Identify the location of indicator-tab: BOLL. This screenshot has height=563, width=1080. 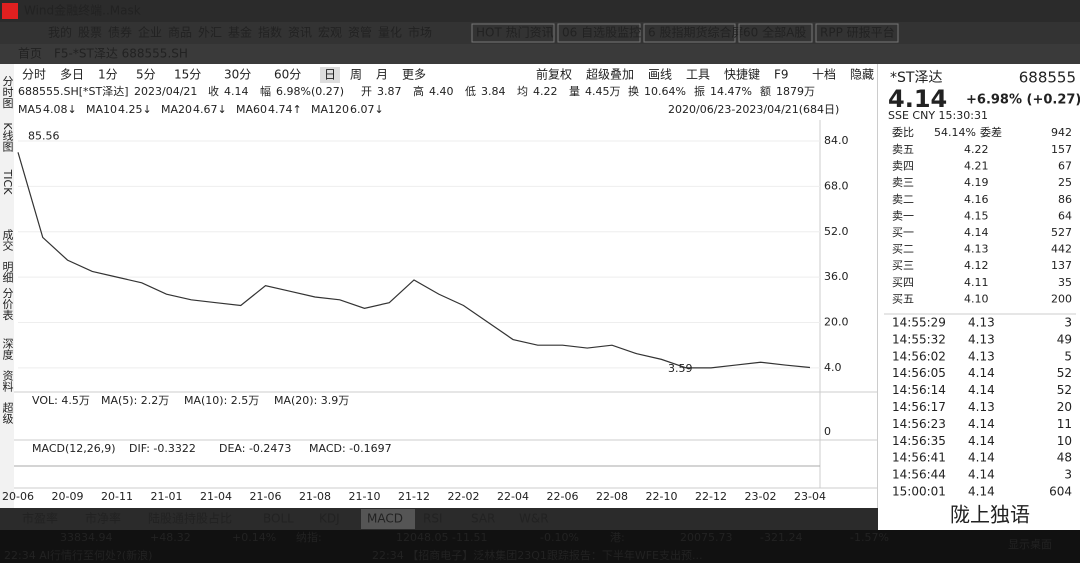
(278, 519).